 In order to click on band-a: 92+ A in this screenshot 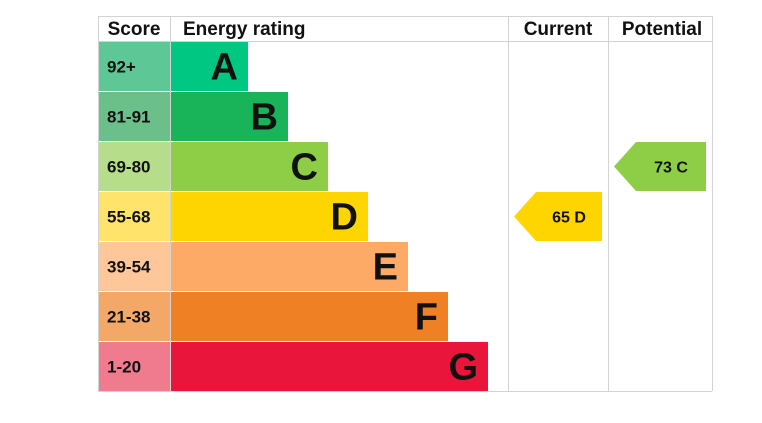, I will do `click(173, 66)`.